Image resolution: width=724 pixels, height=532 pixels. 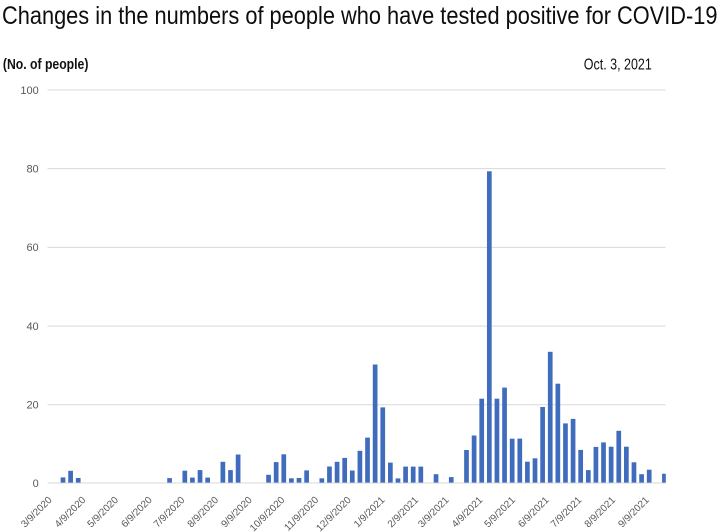 What do you see at coordinates (618, 65) in the screenshot?
I see `svg-text: Oct. 3, 2021` at bounding box center [618, 65].